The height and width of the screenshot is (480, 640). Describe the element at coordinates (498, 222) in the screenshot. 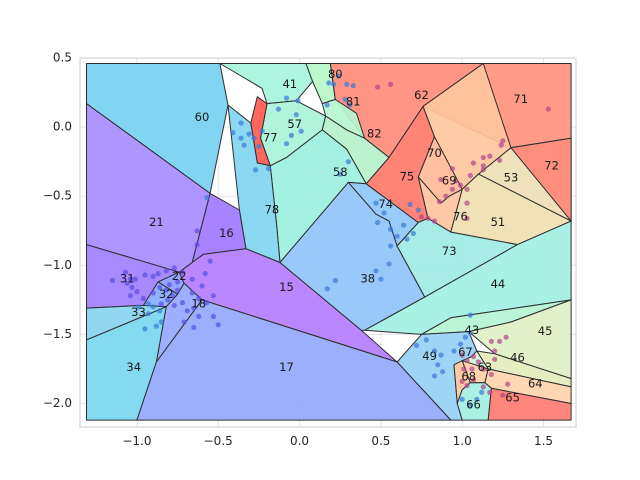

I see `region-label-51: 51` at that location.